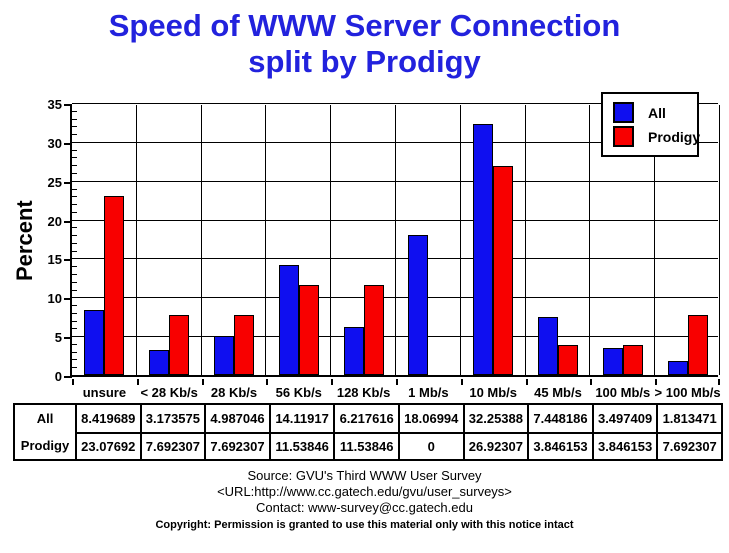  What do you see at coordinates (428, 392) in the screenshot?
I see `xcat-label-5: 1 Mb/s` at bounding box center [428, 392].